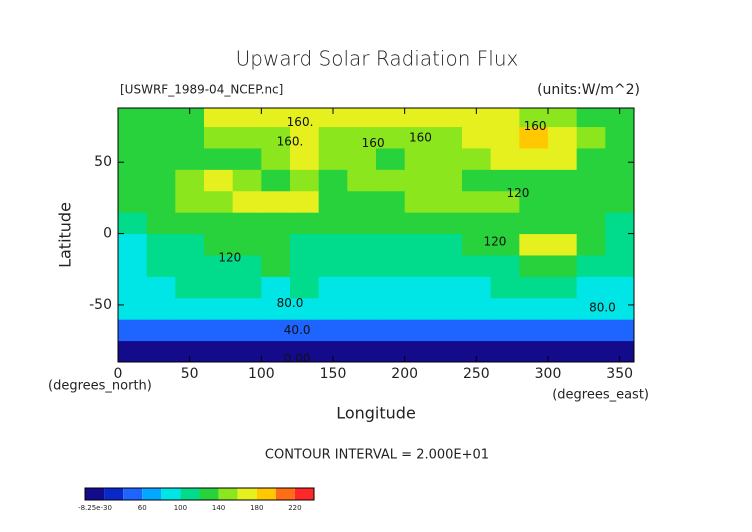  Describe the element at coordinates (377, 455) in the screenshot. I see `contour-interval: CONTOUR INTERVAL = 2.000E+01` at that location.